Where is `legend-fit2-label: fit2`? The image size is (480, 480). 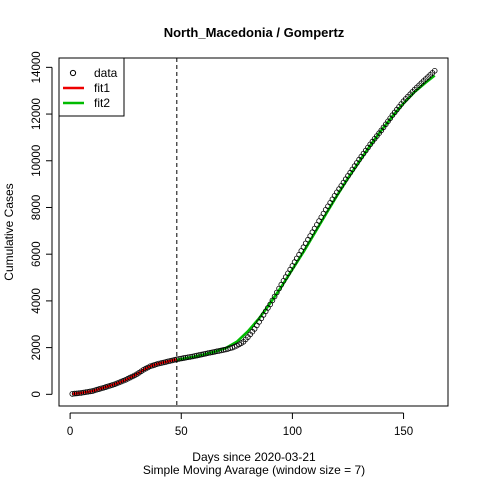 legend-fit2-label: fit2 is located at coordinates (102, 103).